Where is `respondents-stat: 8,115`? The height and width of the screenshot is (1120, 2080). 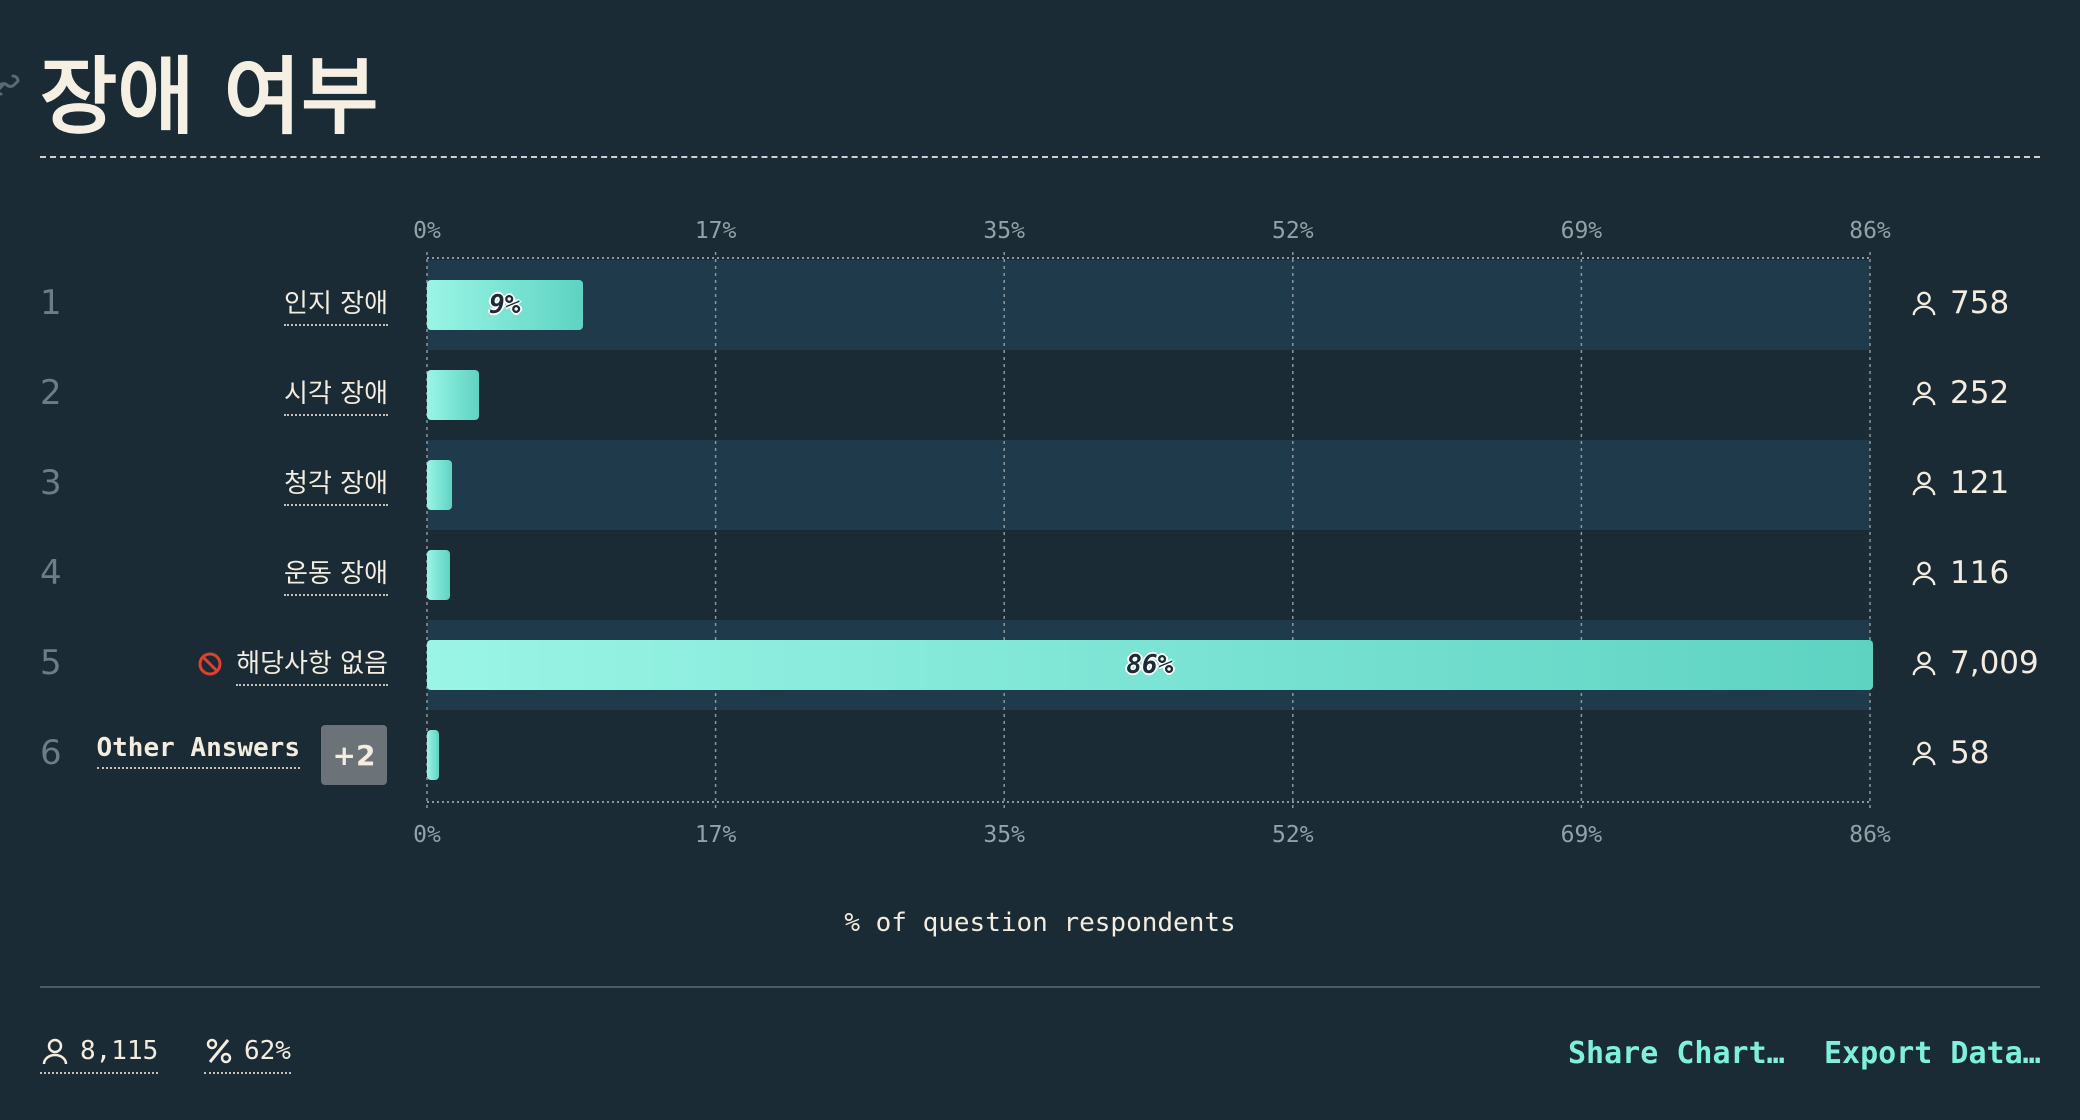
respondents-stat: 8,115 is located at coordinates (99, 1055).